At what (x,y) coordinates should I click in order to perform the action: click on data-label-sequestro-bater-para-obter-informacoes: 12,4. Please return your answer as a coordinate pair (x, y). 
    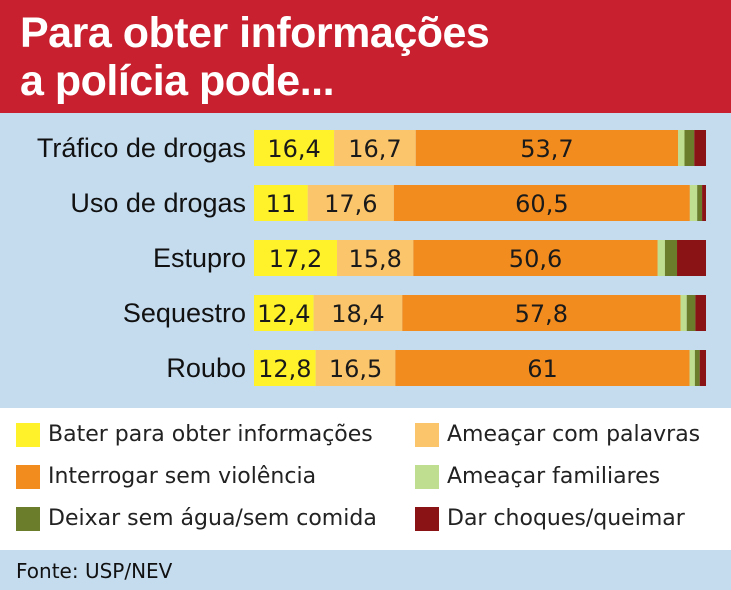
    Looking at the image, I should click on (283, 314).